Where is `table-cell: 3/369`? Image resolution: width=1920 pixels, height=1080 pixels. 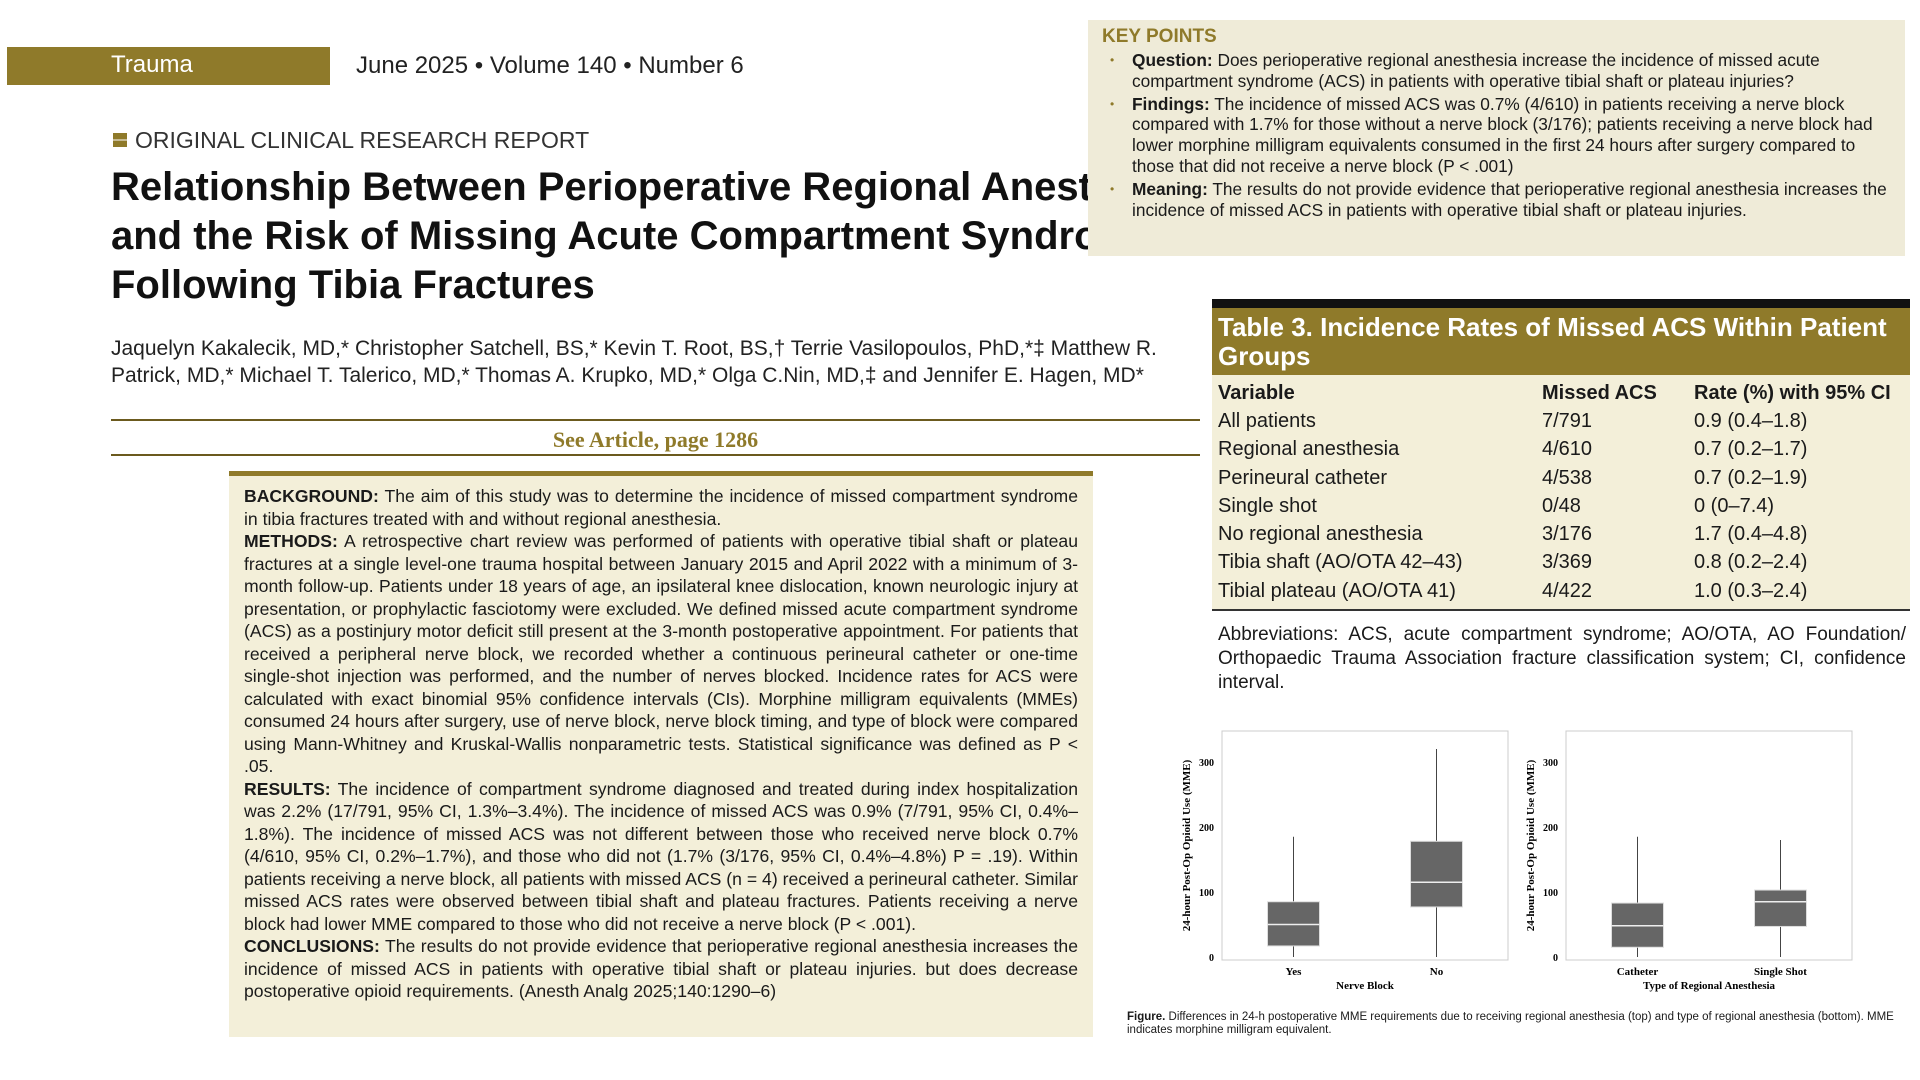
table-cell: 3/369 is located at coordinates (1567, 562).